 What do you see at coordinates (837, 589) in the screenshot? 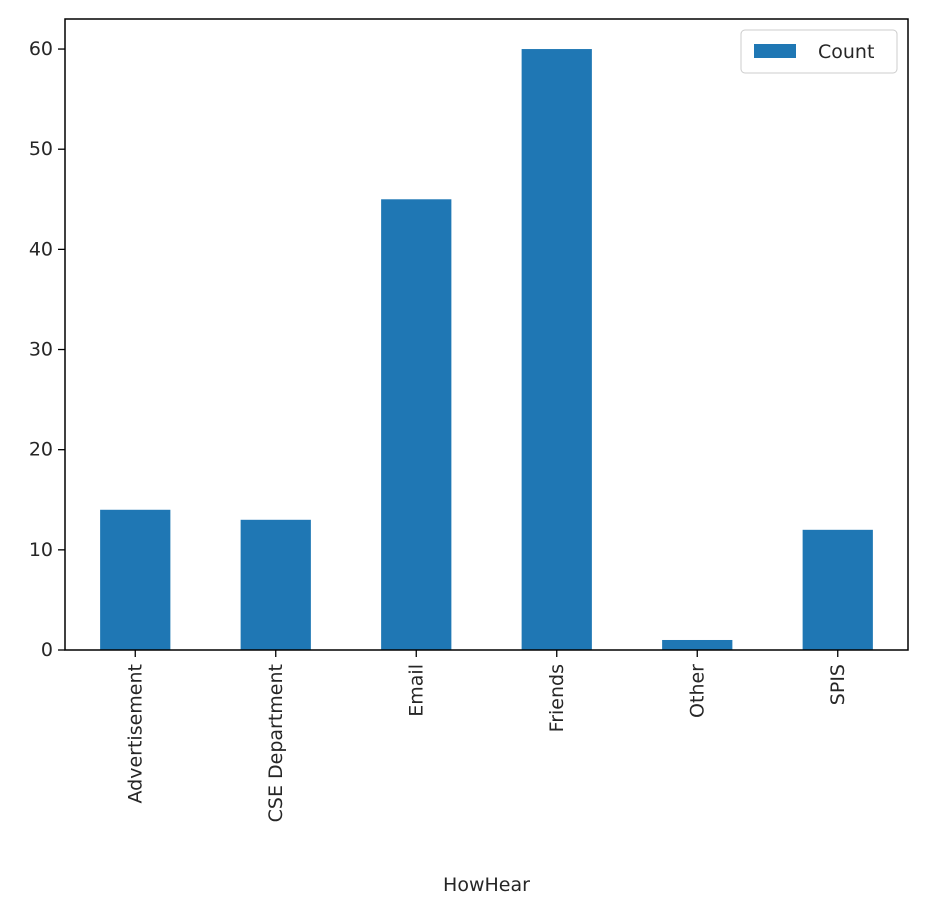
I see `bar-spis` at bounding box center [837, 589].